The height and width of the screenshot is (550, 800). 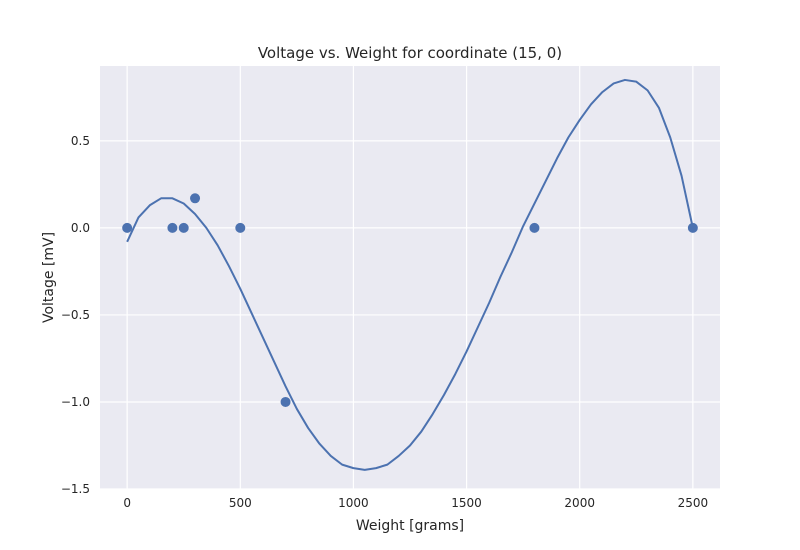 I want to click on y-tick-label: 0.5, so click(x=80, y=141).